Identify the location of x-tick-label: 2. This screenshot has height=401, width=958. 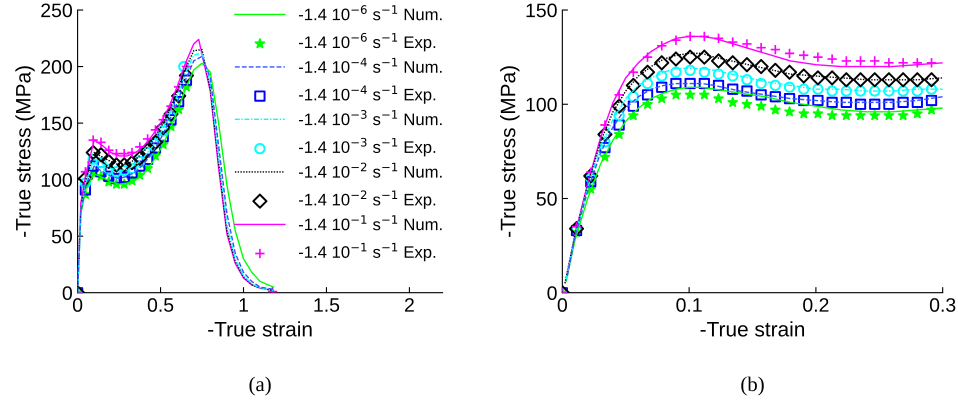
(409, 305).